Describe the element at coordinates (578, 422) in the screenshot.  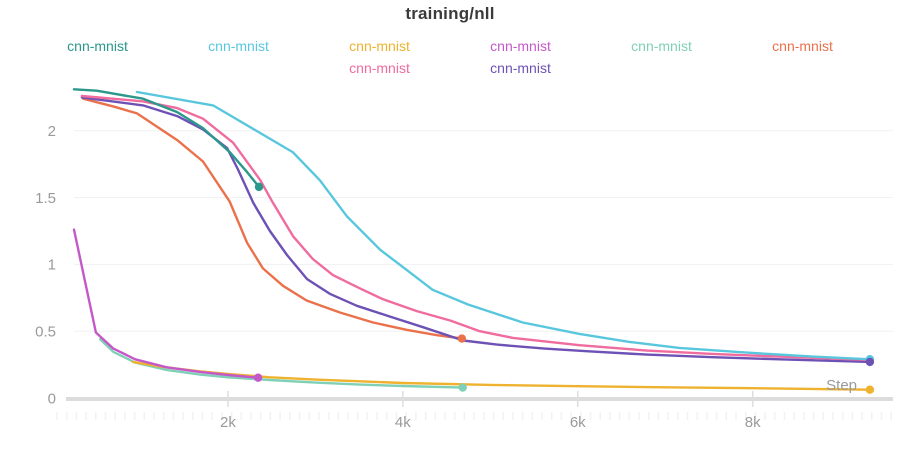
I see `x-tick-label-6k: 6k` at that location.